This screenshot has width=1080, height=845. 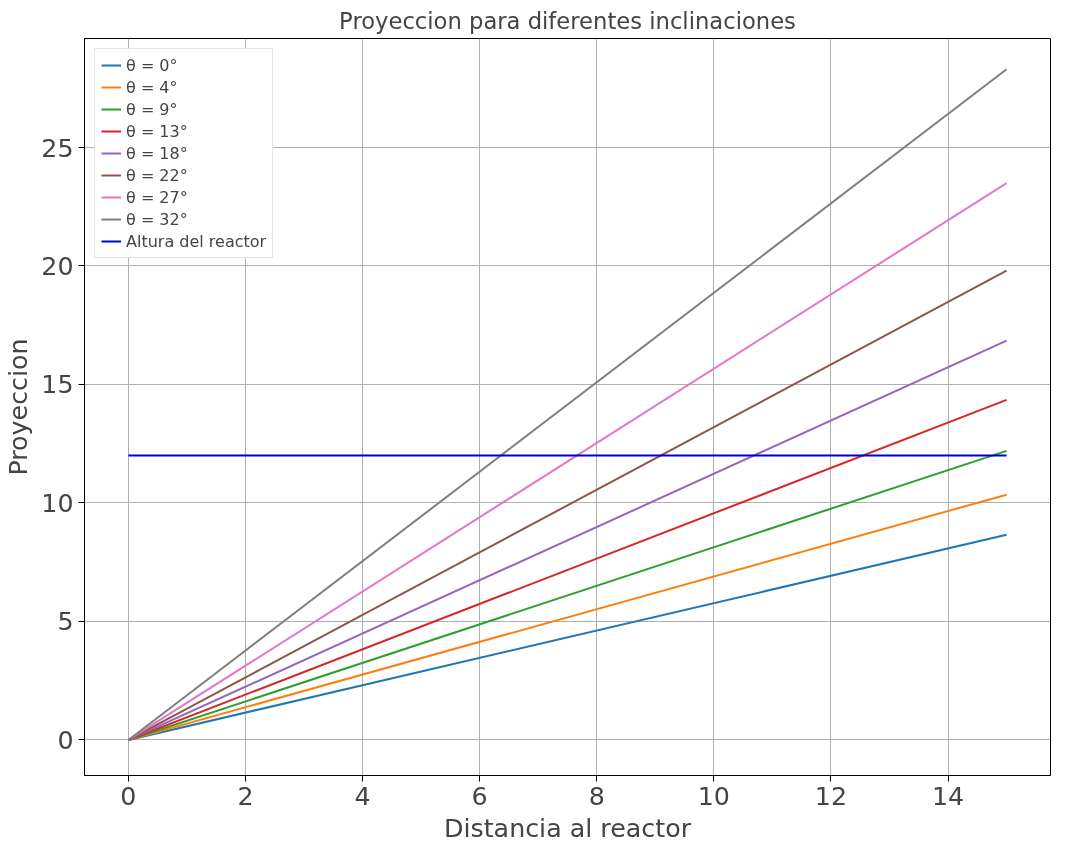 I want to click on legend-label: Altura del reactor, so click(x=196, y=241).